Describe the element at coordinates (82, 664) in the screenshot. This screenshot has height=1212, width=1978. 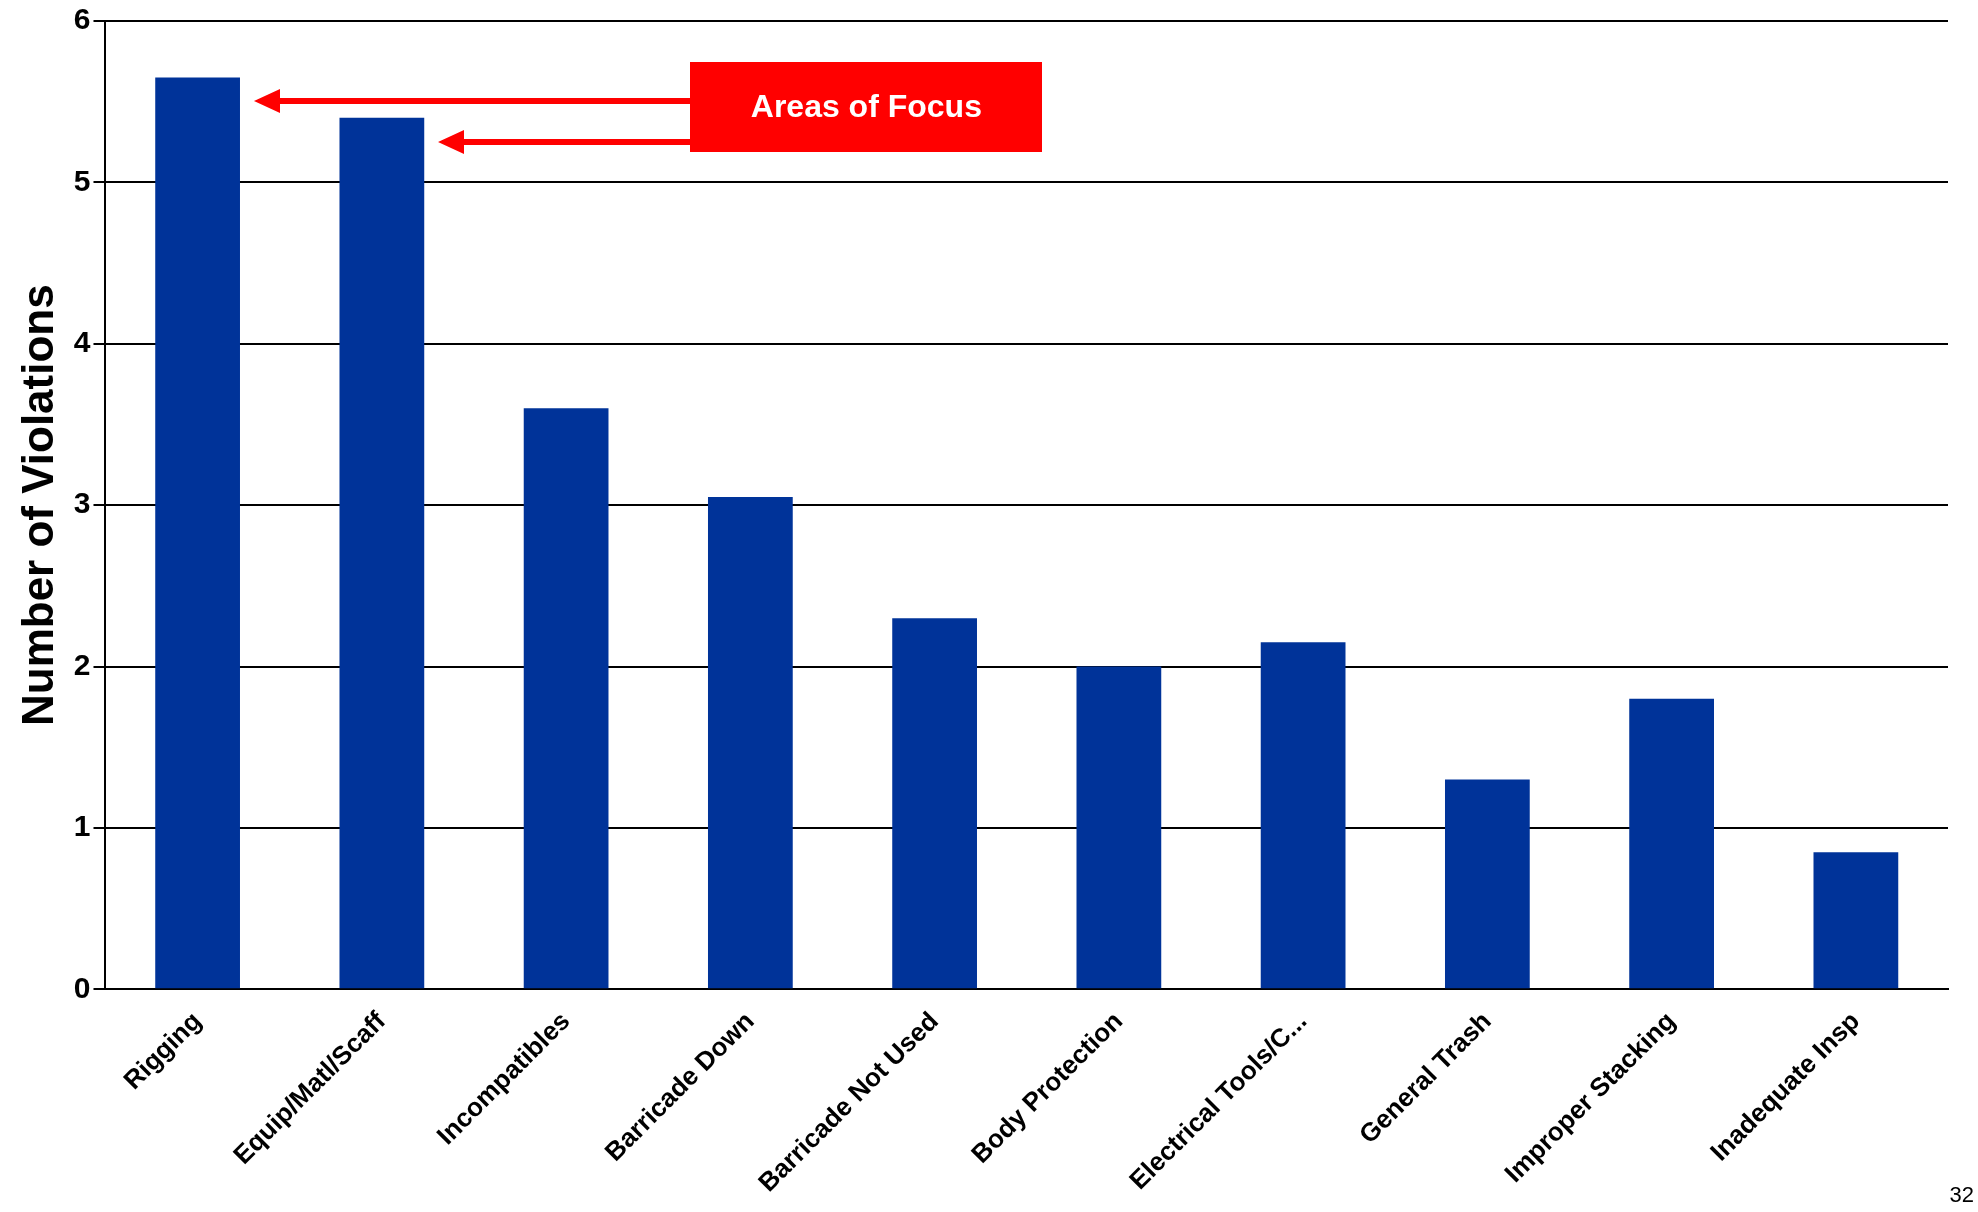
I see `y-tick-label: 2` at that location.